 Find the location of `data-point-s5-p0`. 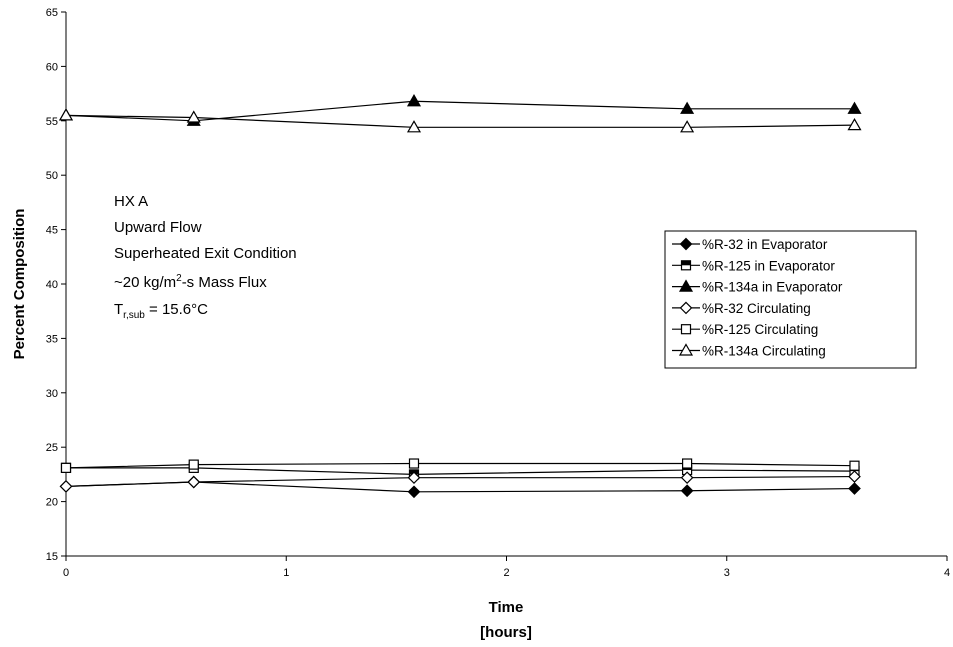

data-point-s5-p0 is located at coordinates (66, 114).